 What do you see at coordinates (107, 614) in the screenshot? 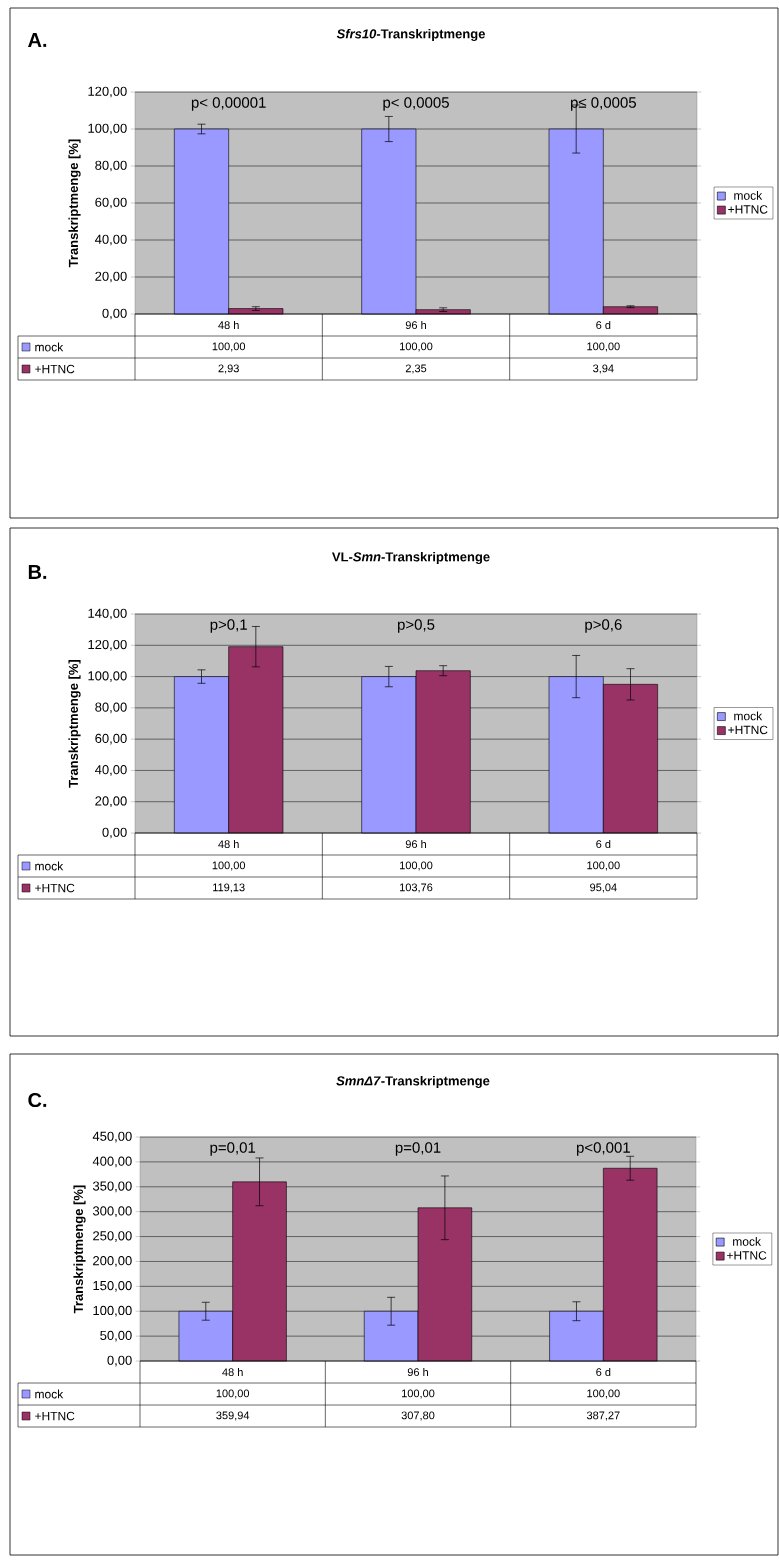
I see `y-tick-label: 140,00` at bounding box center [107, 614].